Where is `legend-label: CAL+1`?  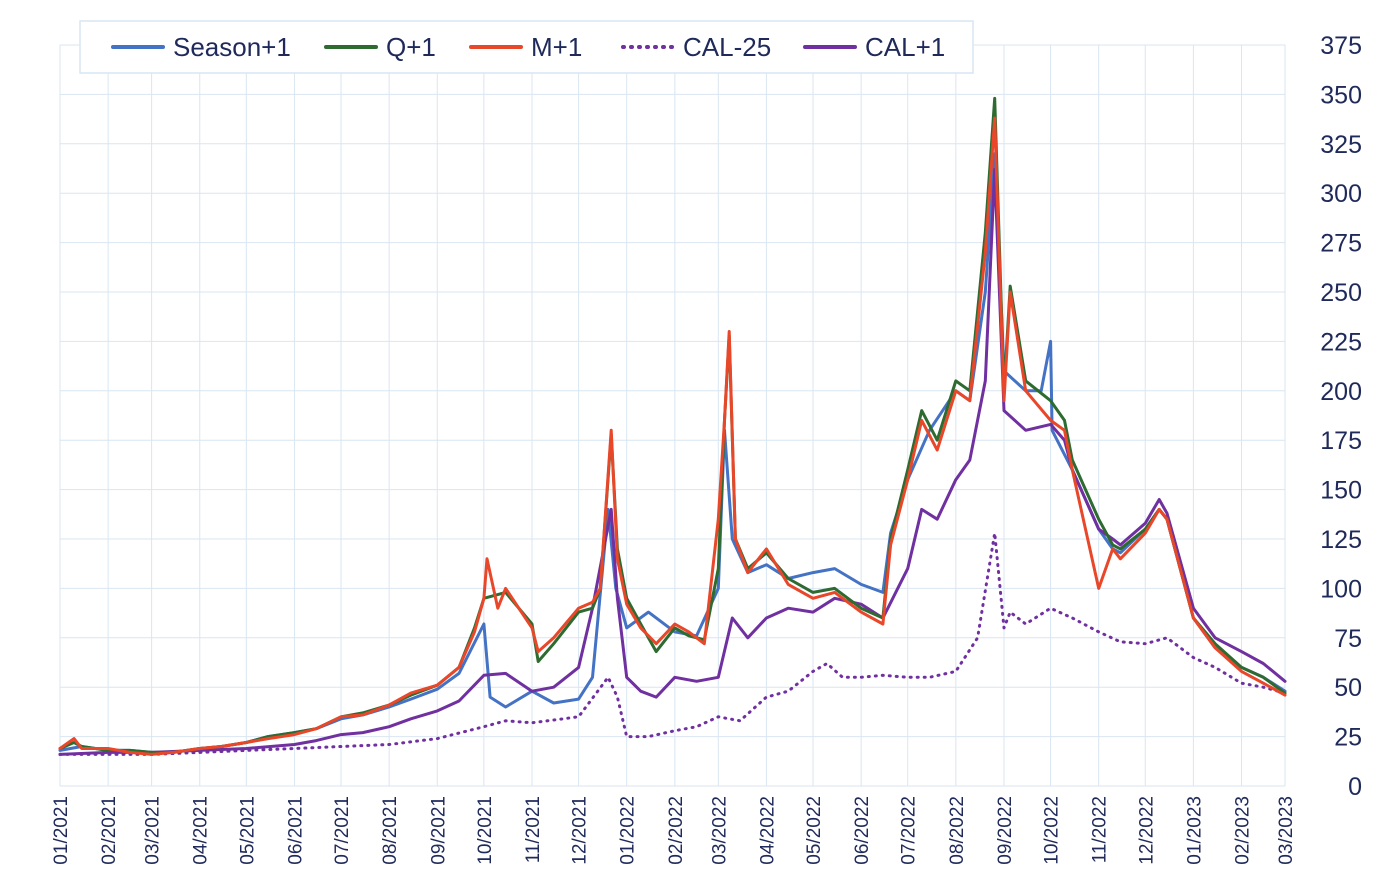 legend-label: CAL+1 is located at coordinates (905, 47).